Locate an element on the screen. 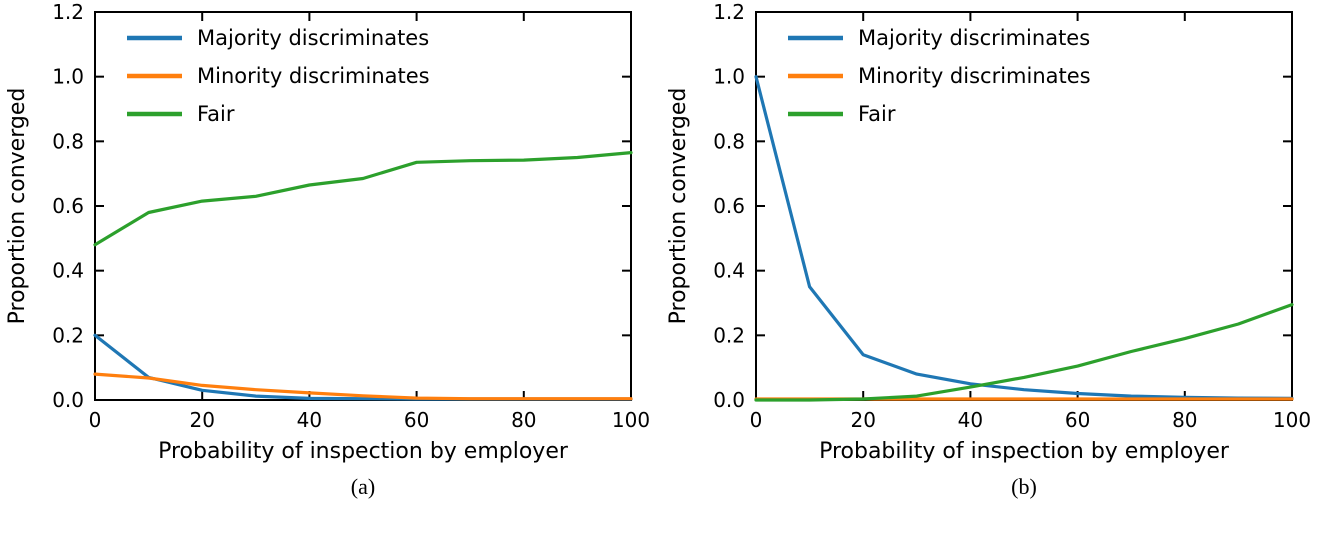 The width and height of the screenshot is (1323, 536). series-majority-discriminates is located at coordinates (363, 367).